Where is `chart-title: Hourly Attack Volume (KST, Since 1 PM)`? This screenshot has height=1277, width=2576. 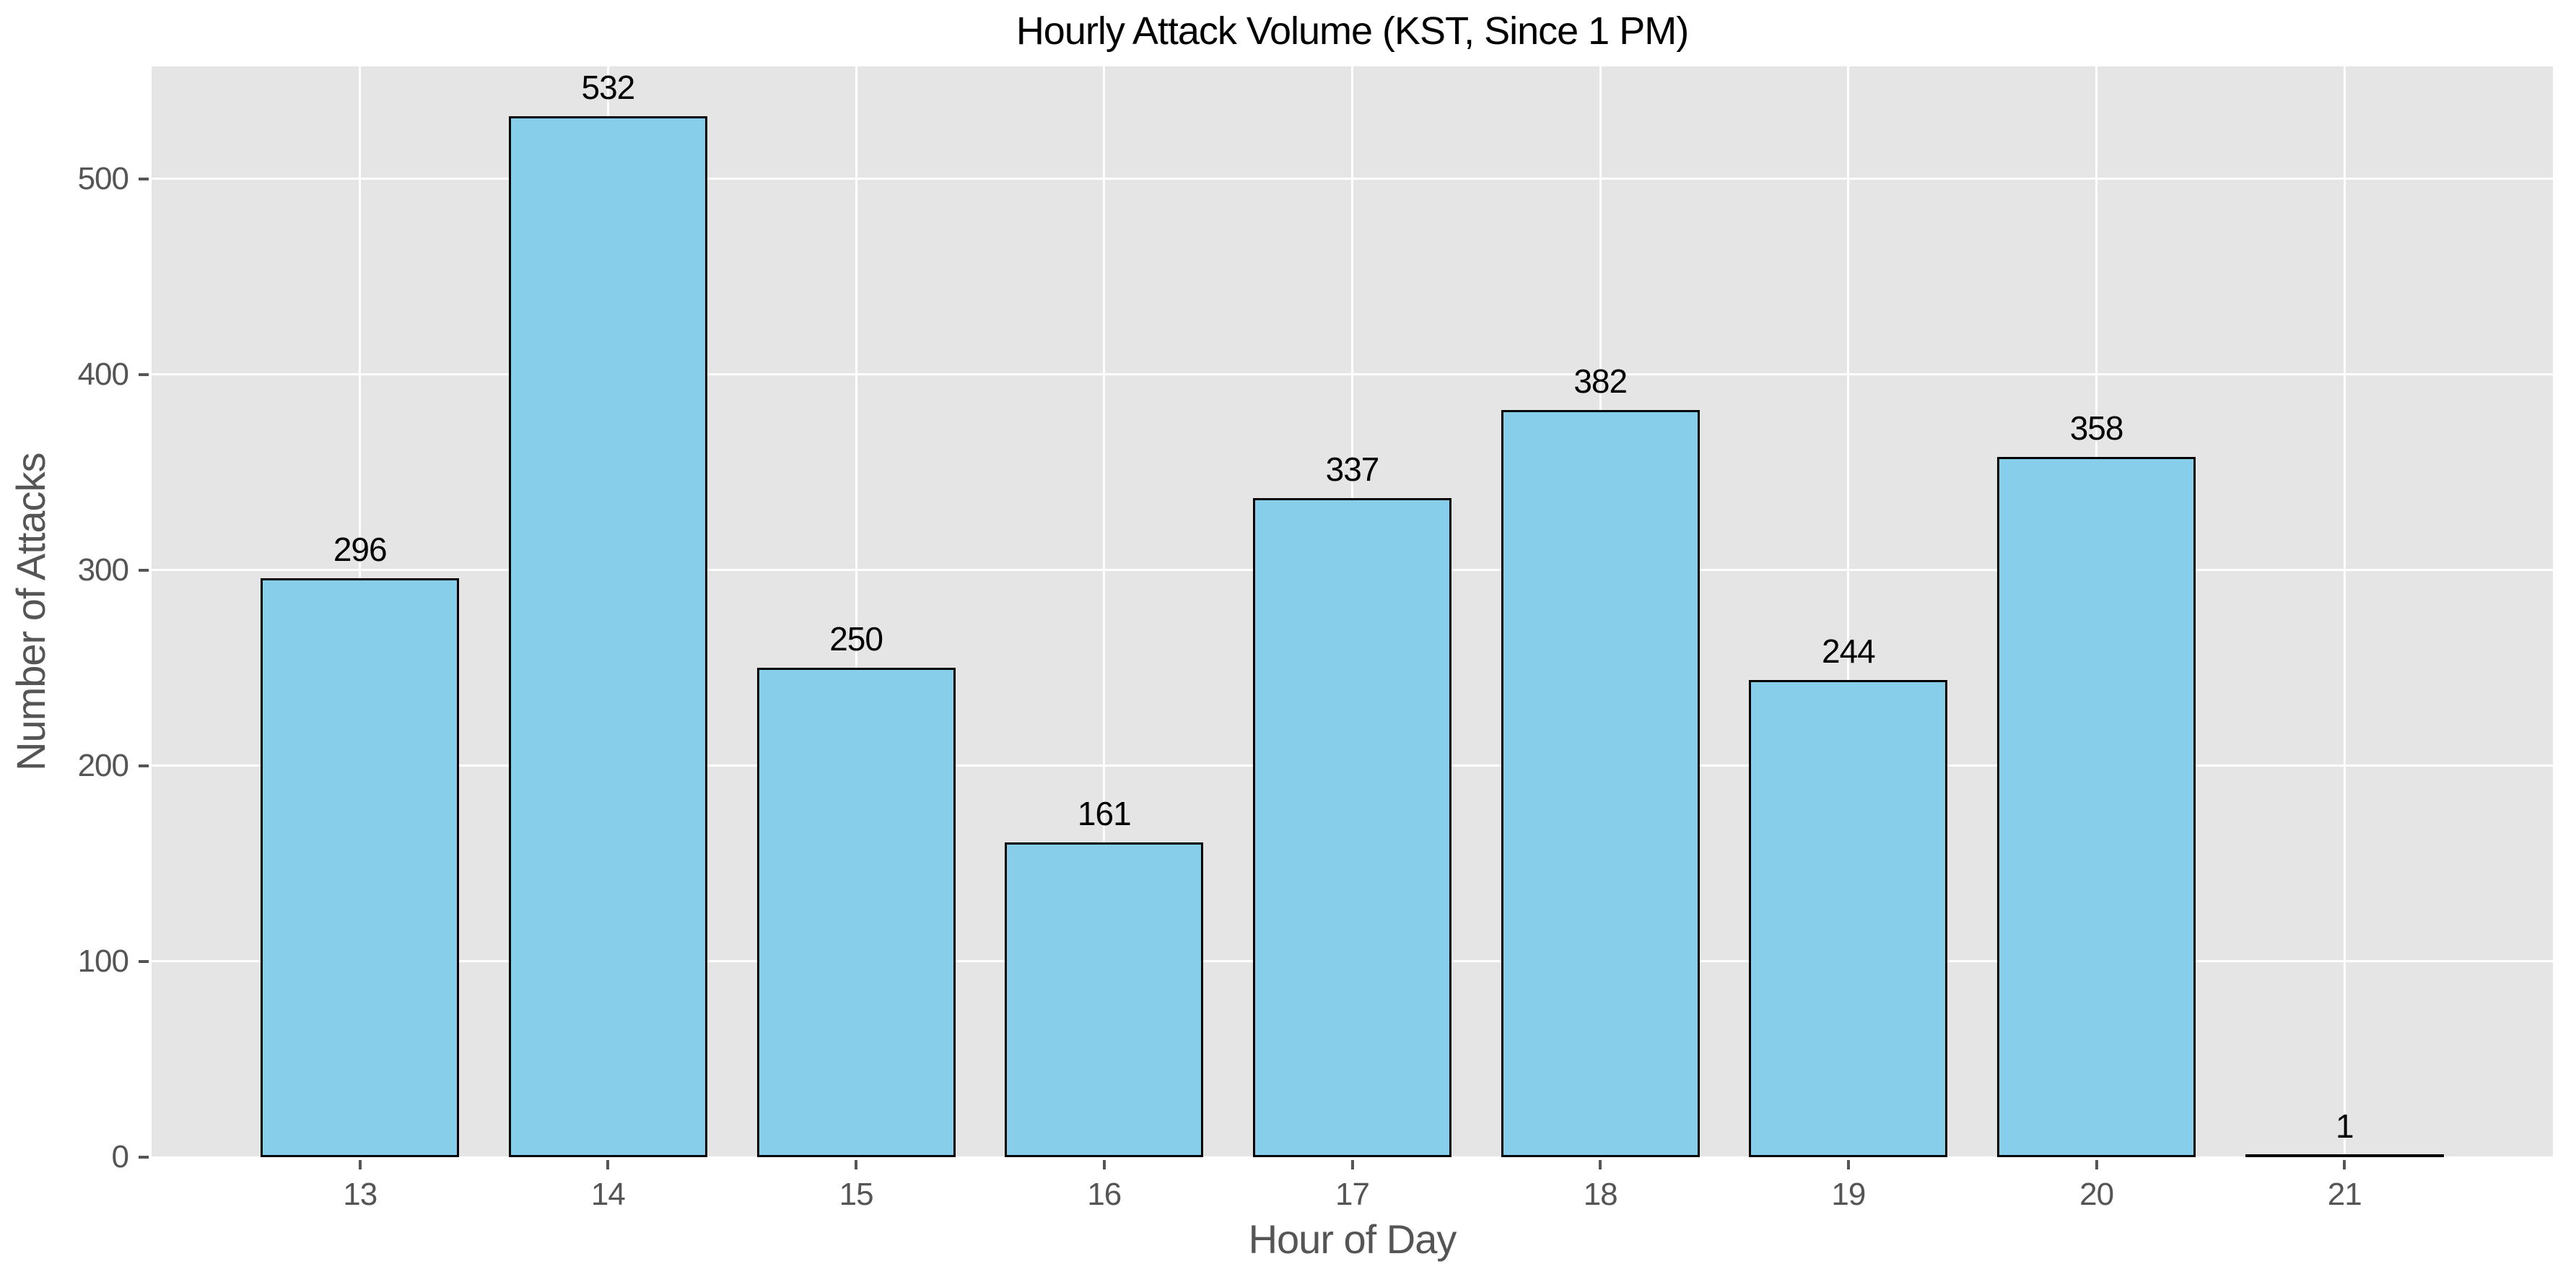
chart-title: Hourly Attack Volume (KST, Since 1 PM) is located at coordinates (1352, 31).